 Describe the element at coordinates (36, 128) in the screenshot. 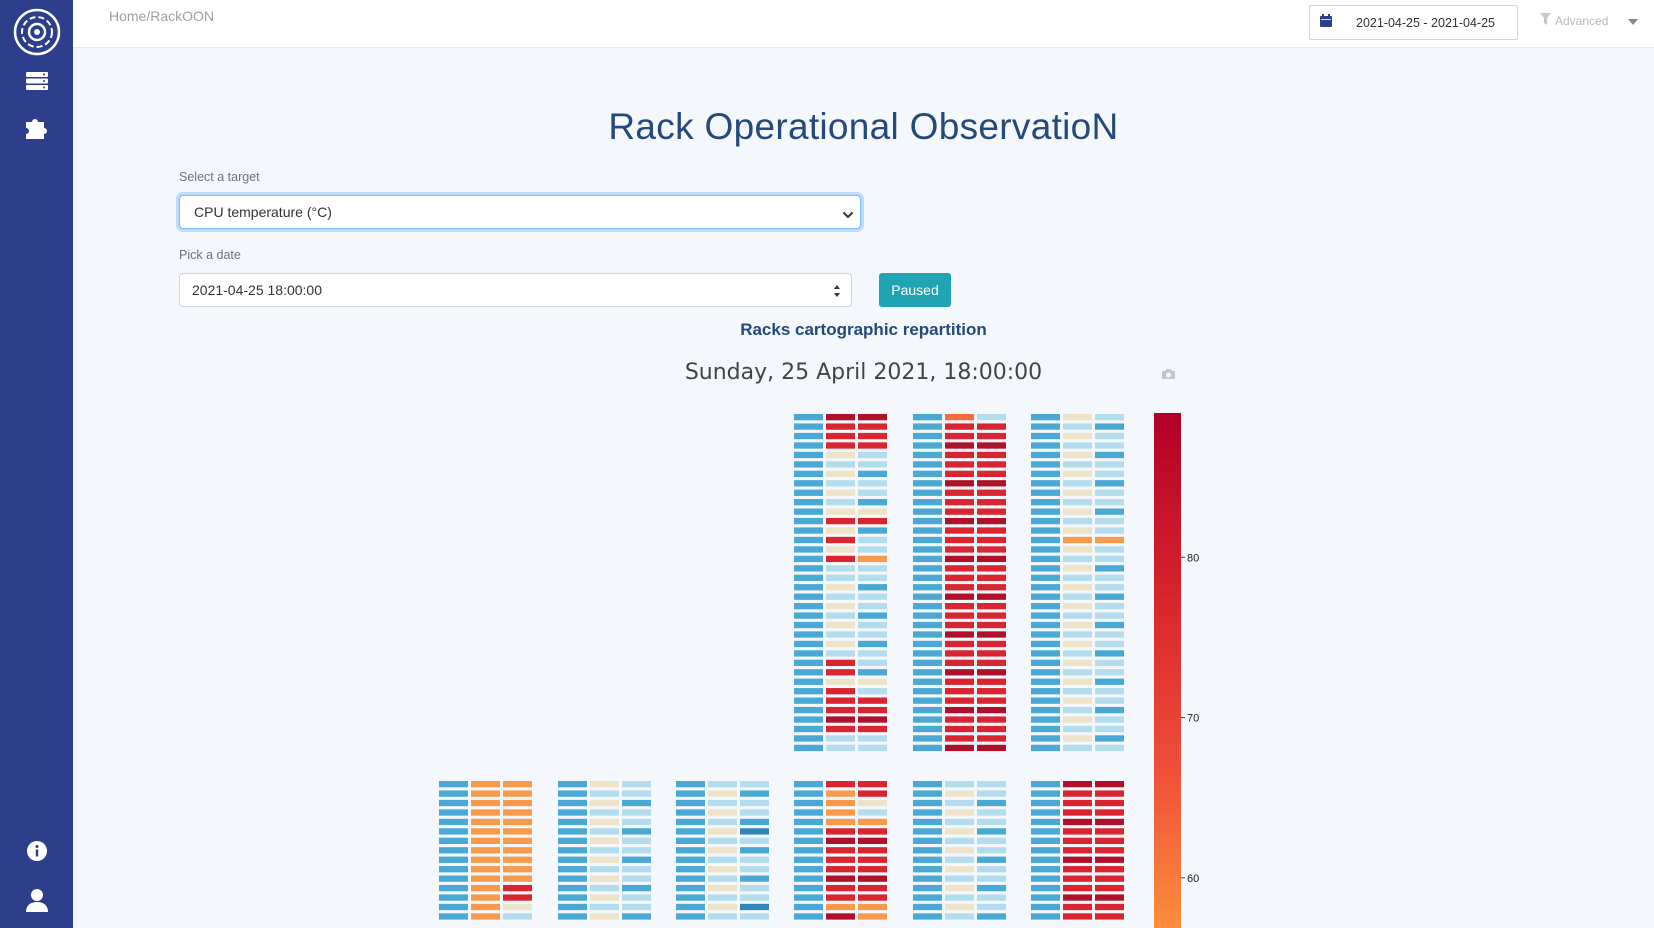

I see `puzzle-icon` at that location.